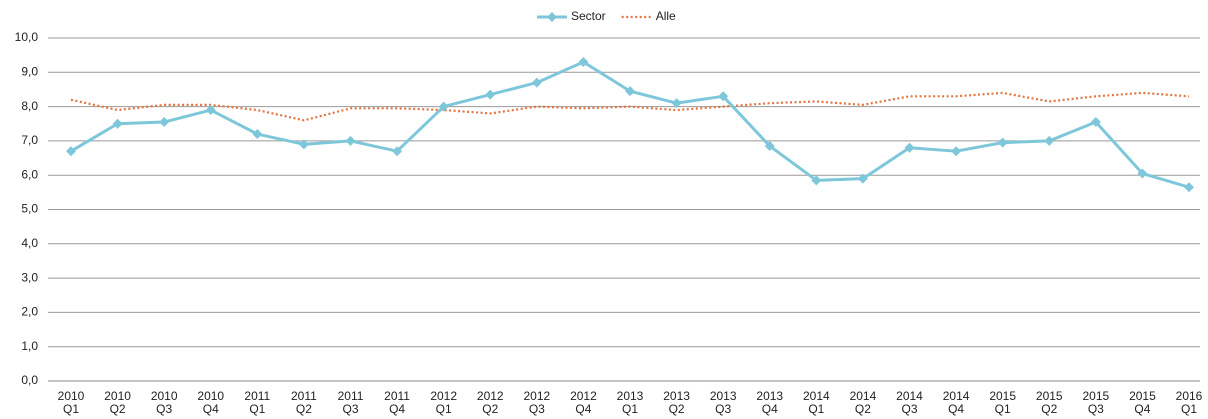 This screenshot has height=419, width=1208. What do you see at coordinates (588, 16) in the screenshot?
I see `legend-label: Sector` at bounding box center [588, 16].